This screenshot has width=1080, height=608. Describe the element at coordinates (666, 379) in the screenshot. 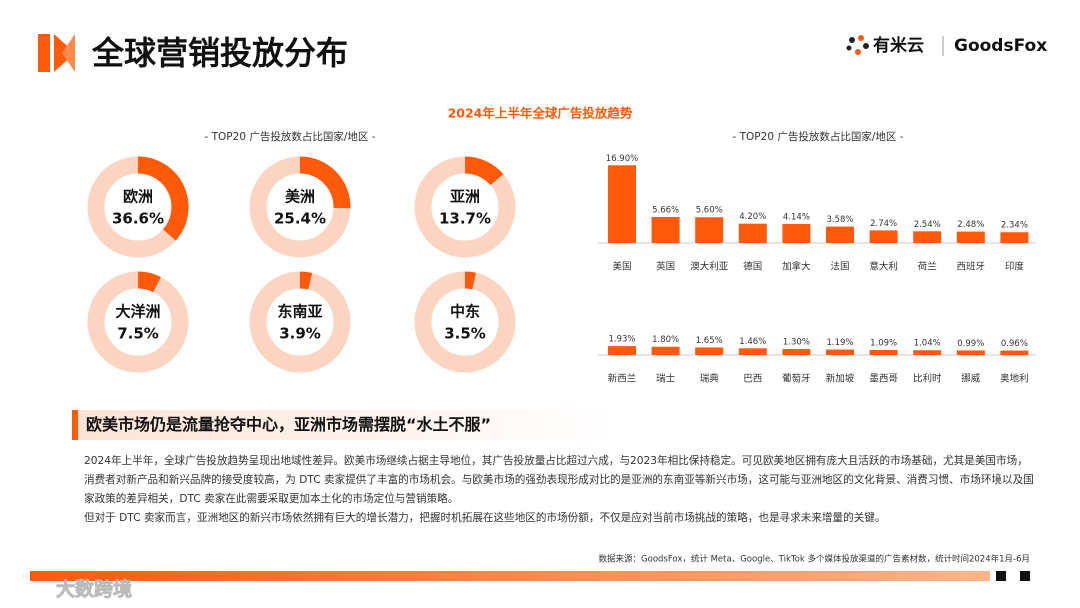

I see `x-tick-label: 瑞士` at that location.